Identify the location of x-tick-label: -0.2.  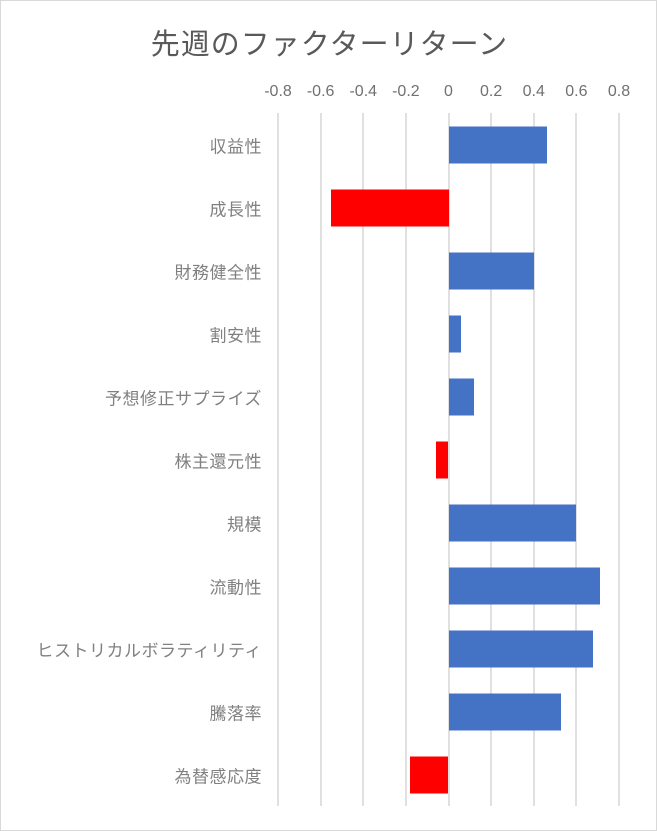
(406, 91).